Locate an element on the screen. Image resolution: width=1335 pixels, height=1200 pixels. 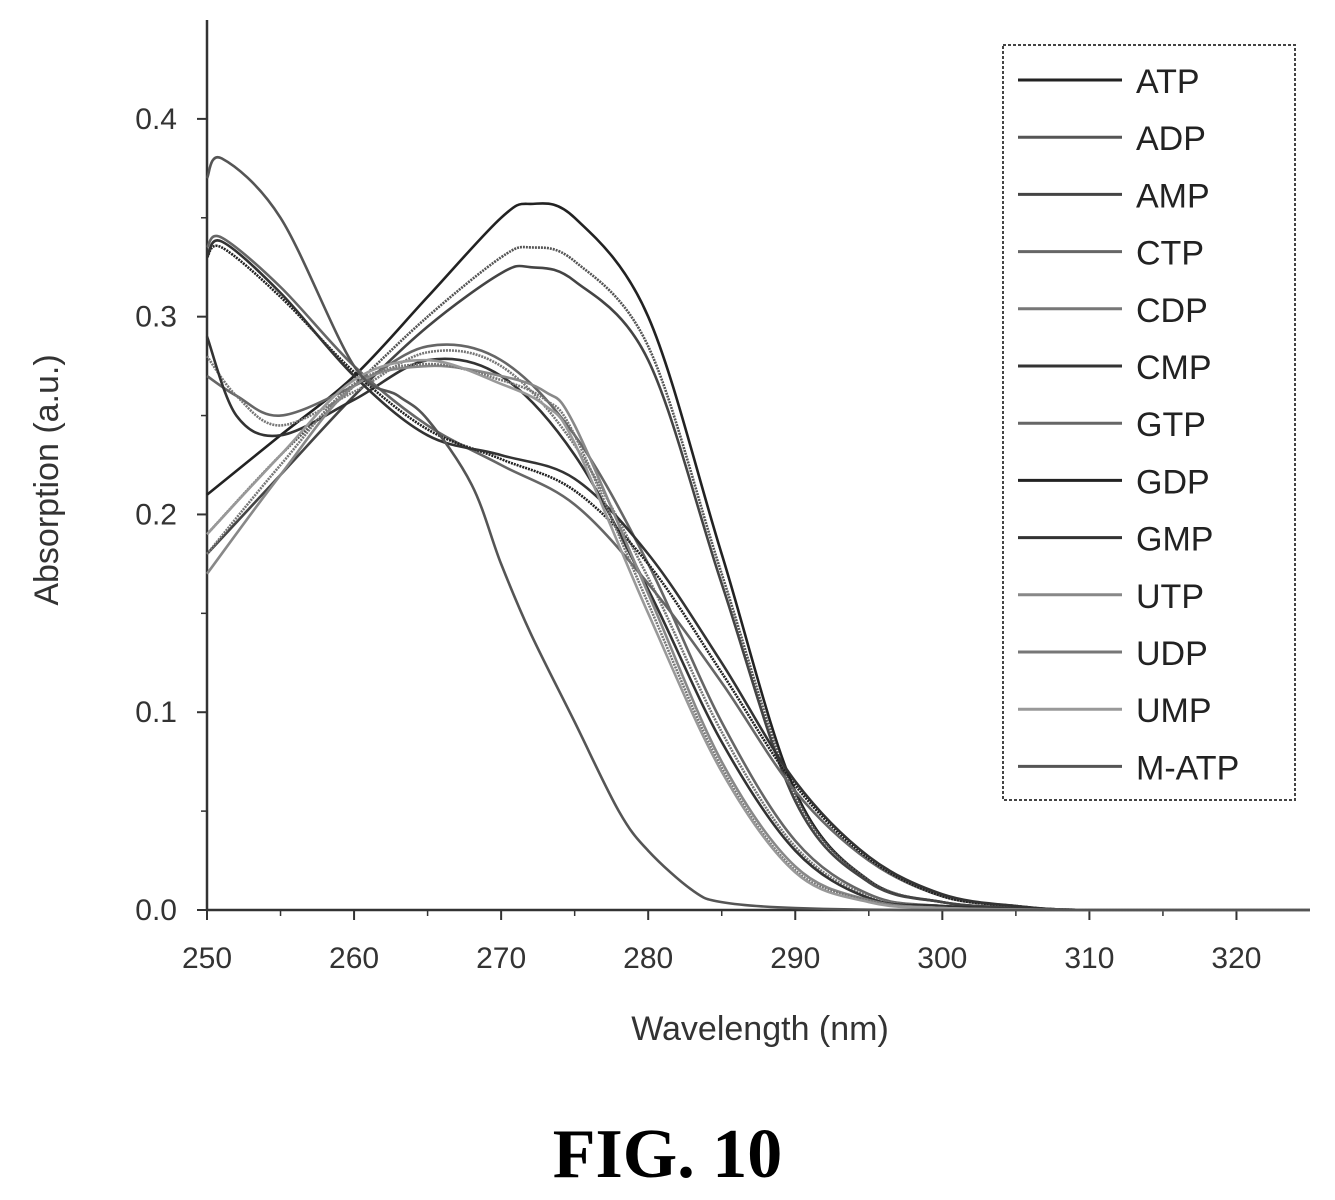
legend-label: AMP is located at coordinates (1173, 196).